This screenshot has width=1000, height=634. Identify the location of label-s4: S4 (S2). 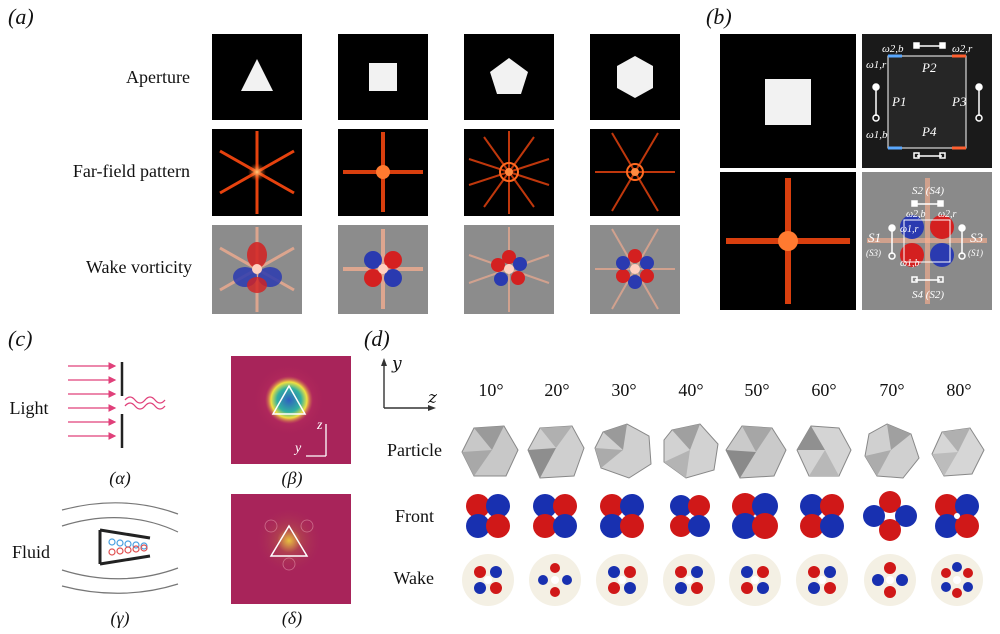
(928, 295).